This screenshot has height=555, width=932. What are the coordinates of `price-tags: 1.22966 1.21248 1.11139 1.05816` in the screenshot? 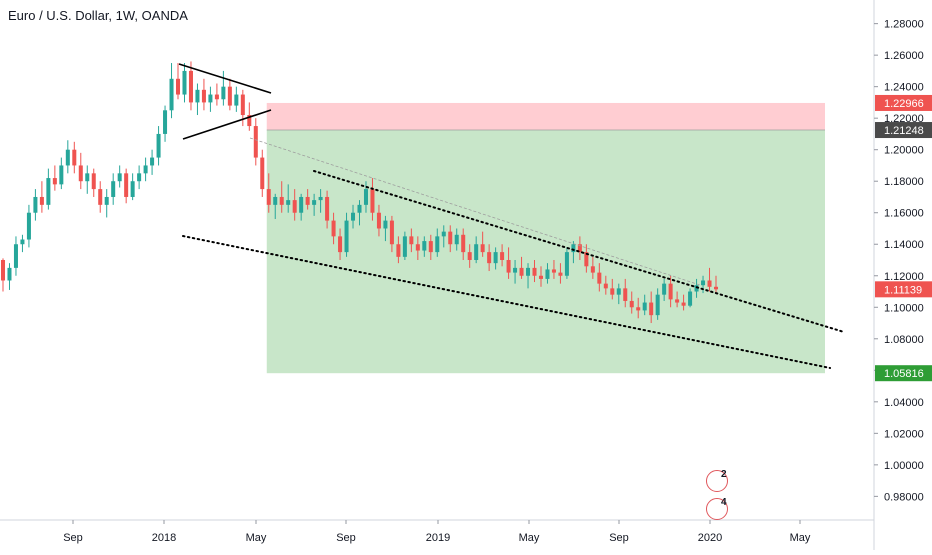 It's located at (903, 238).